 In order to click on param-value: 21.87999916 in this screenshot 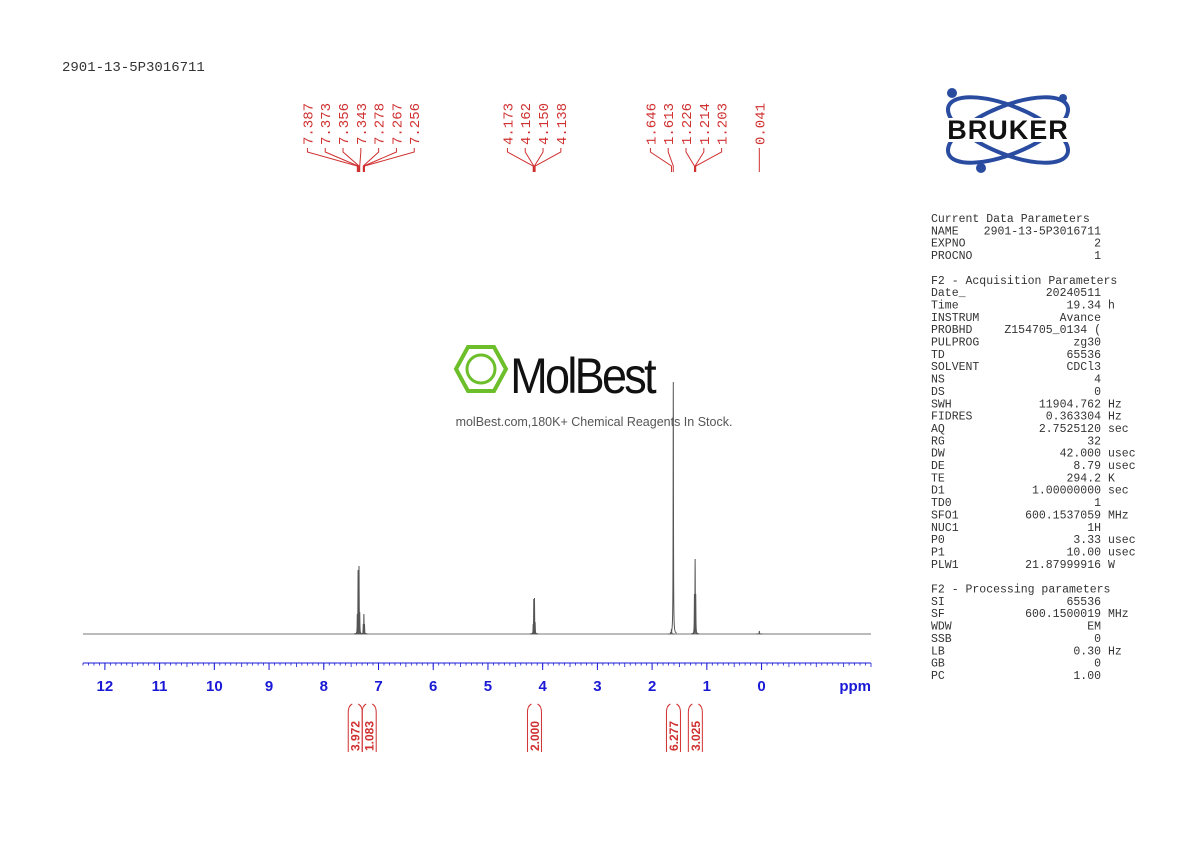, I will do `click(1063, 565)`.